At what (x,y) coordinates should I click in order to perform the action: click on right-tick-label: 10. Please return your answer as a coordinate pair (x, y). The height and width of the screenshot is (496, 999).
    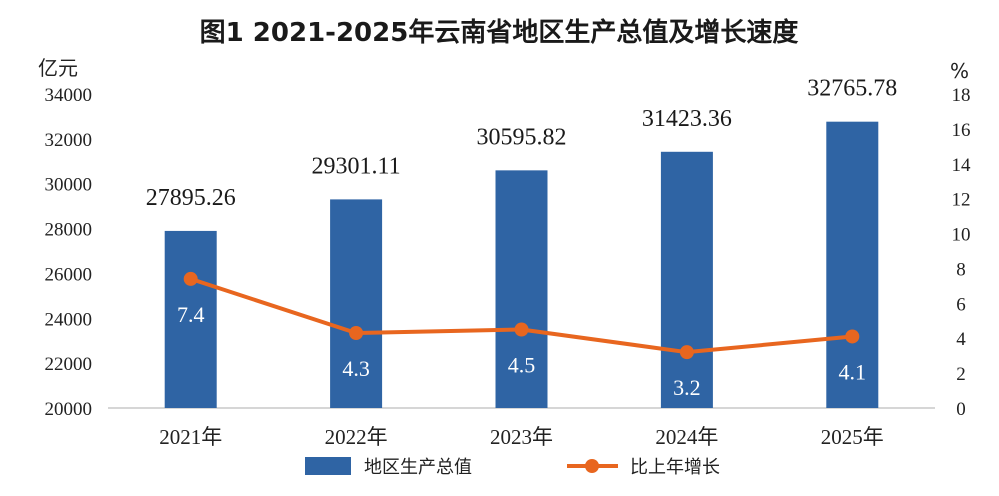
    Looking at the image, I should click on (961, 235).